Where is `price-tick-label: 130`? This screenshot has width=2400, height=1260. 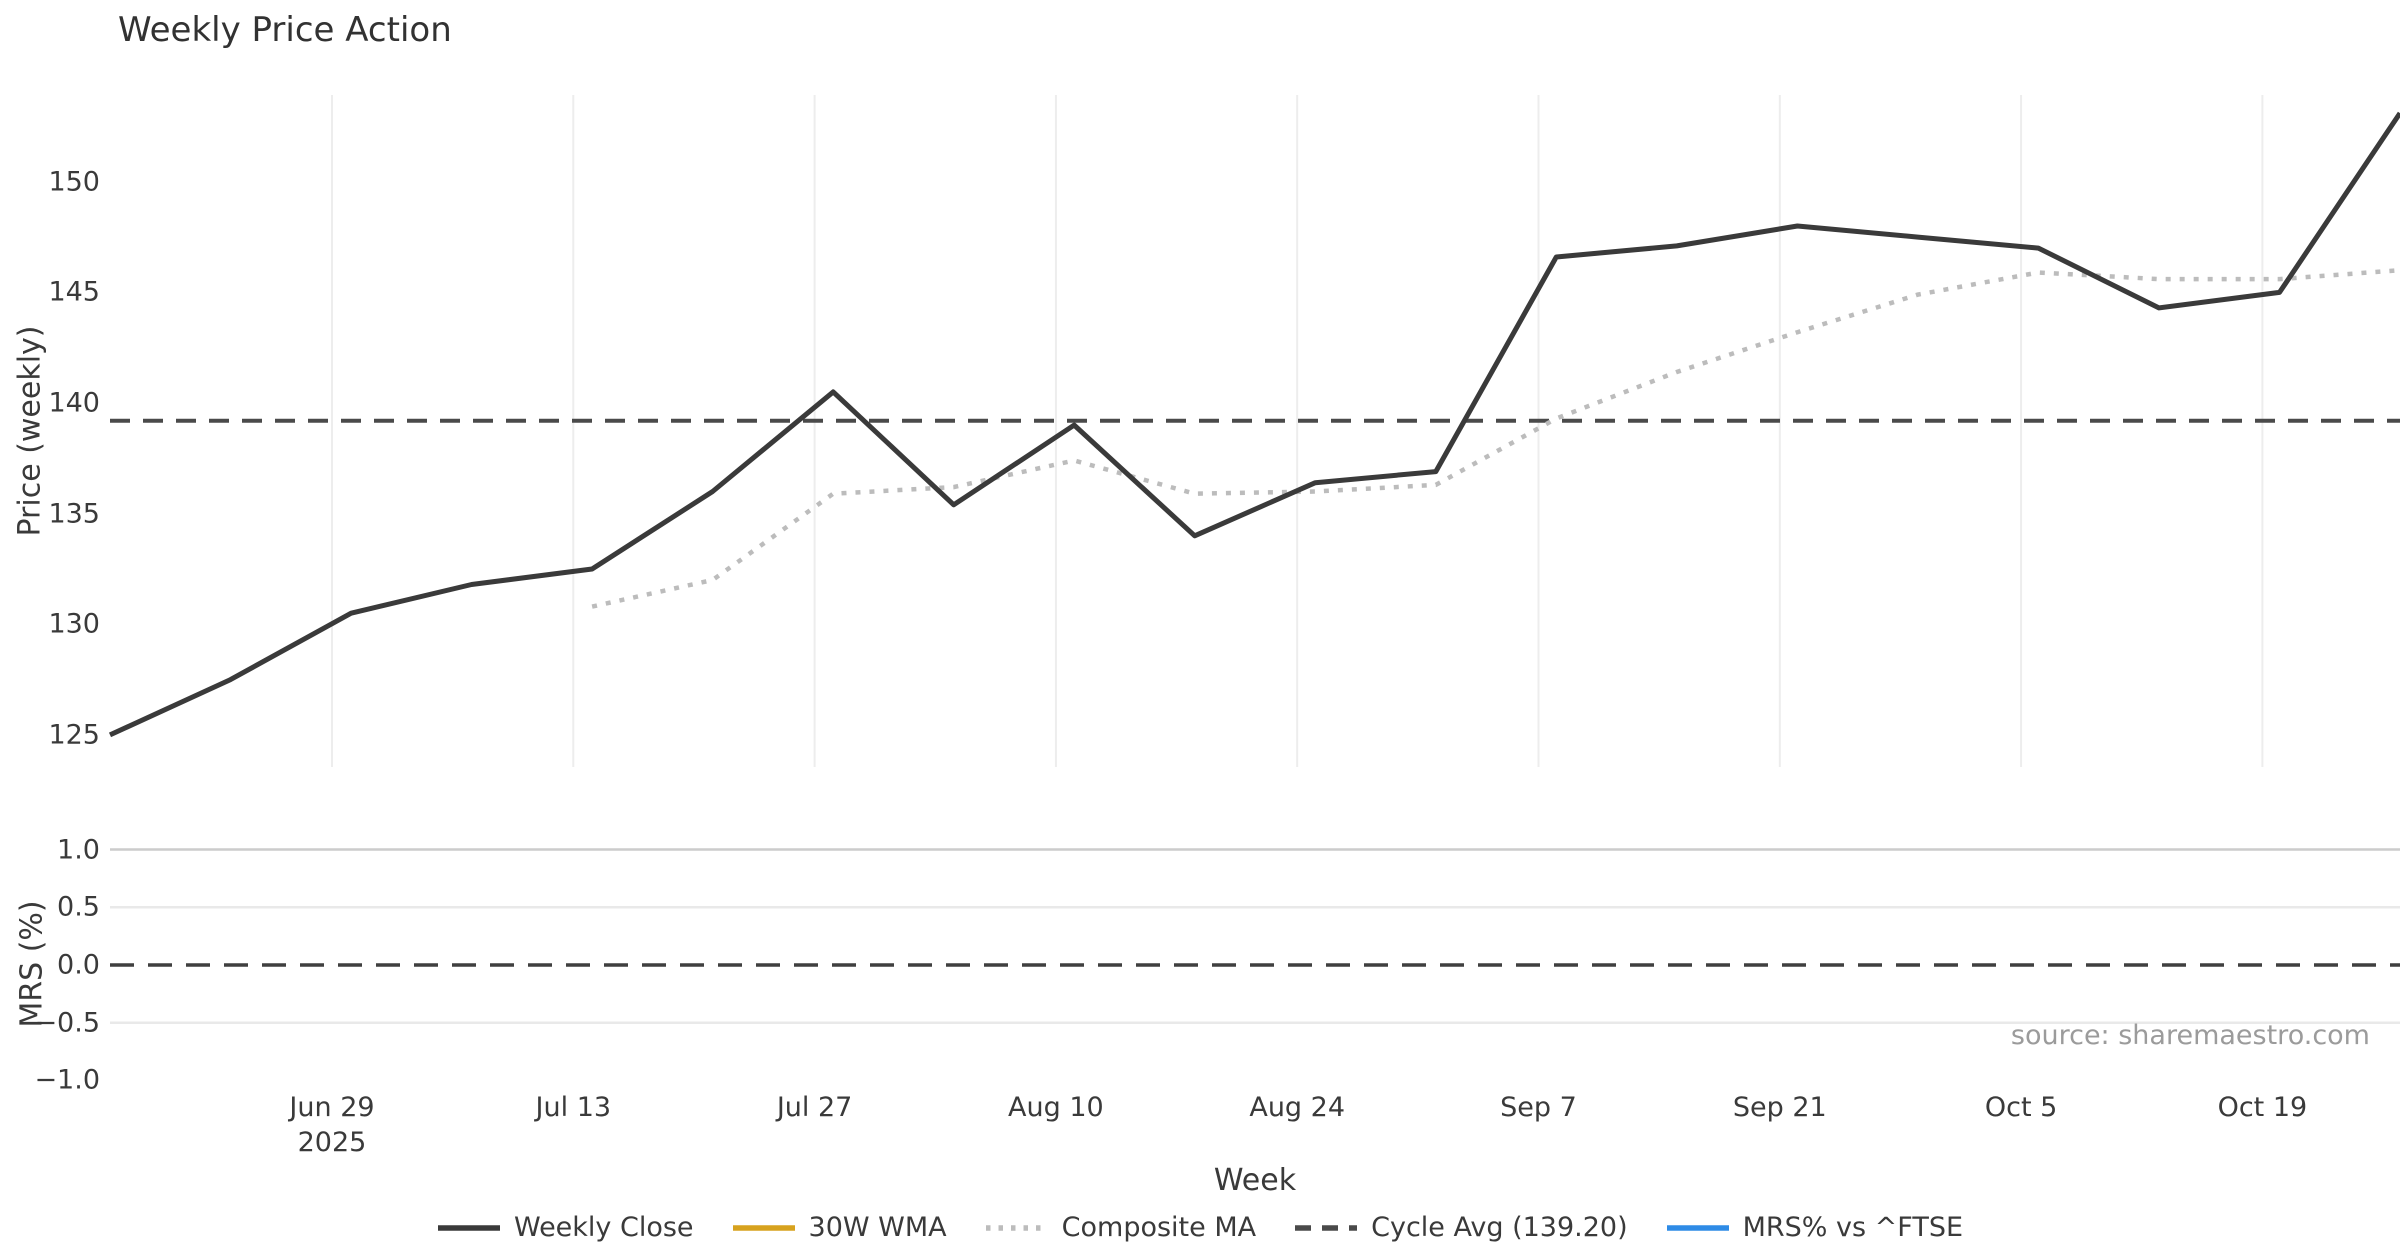 price-tick-label: 130 is located at coordinates (74, 624).